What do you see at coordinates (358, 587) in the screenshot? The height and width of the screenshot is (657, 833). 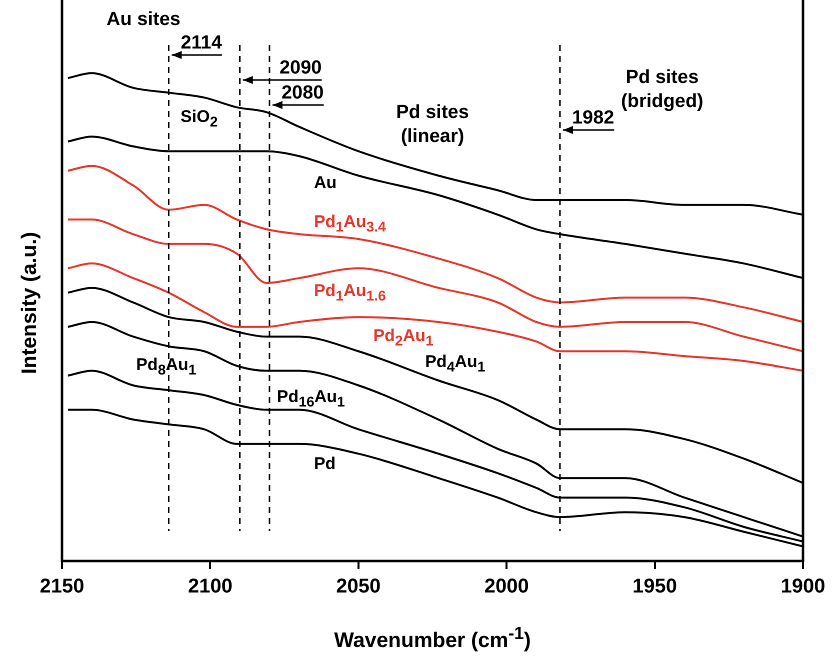 I see `x-tick-label: 2050` at bounding box center [358, 587].